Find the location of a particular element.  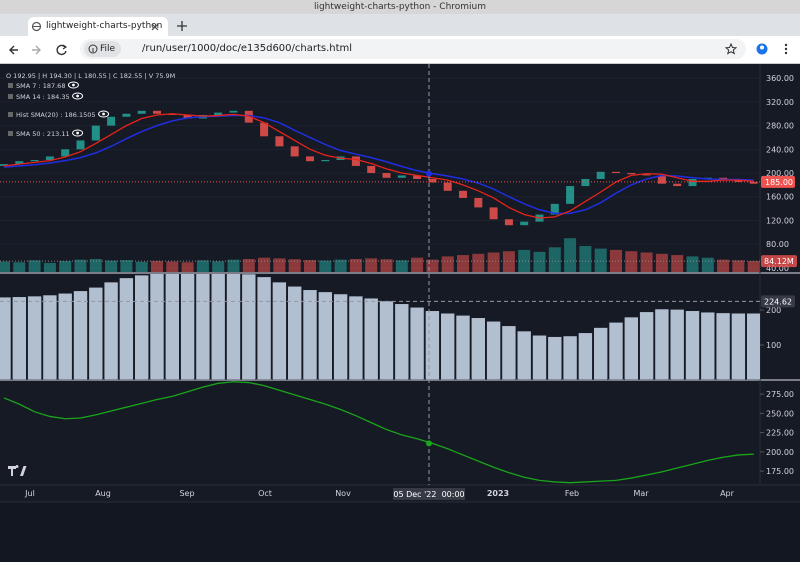

y-tick-label: 120.00 is located at coordinates (780, 220).